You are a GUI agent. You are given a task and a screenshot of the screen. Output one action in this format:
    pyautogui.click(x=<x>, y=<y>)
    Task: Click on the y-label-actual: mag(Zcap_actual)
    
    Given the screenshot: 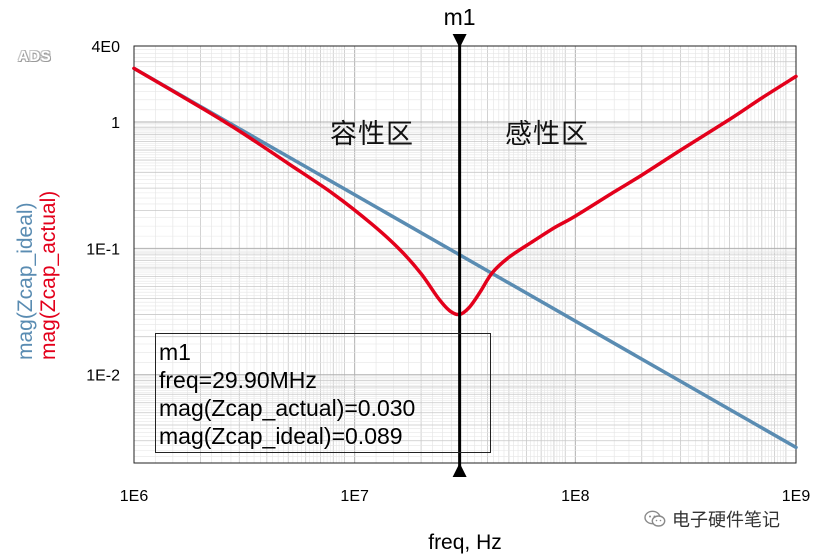 What is the action you would take?
    pyautogui.click(x=48, y=275)
    